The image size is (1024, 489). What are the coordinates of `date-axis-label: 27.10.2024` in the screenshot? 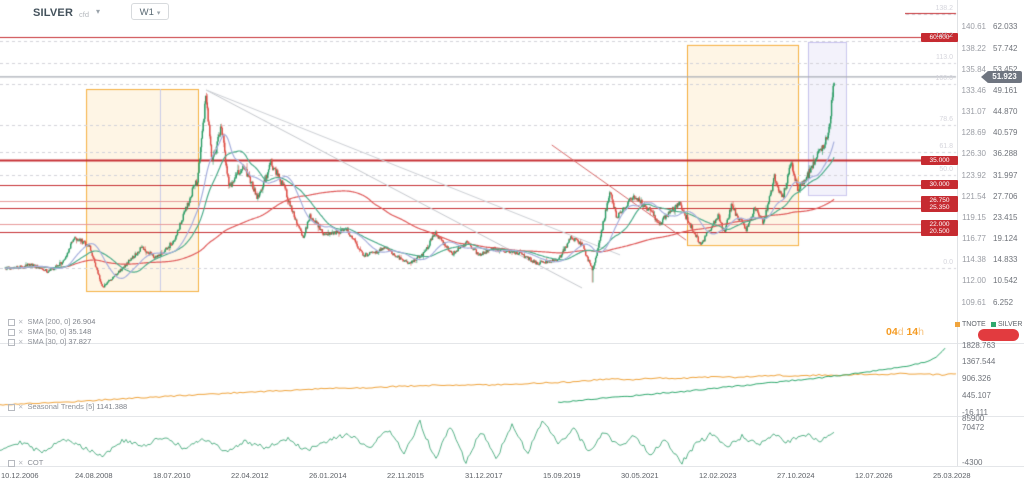 It's located at (796, 475).